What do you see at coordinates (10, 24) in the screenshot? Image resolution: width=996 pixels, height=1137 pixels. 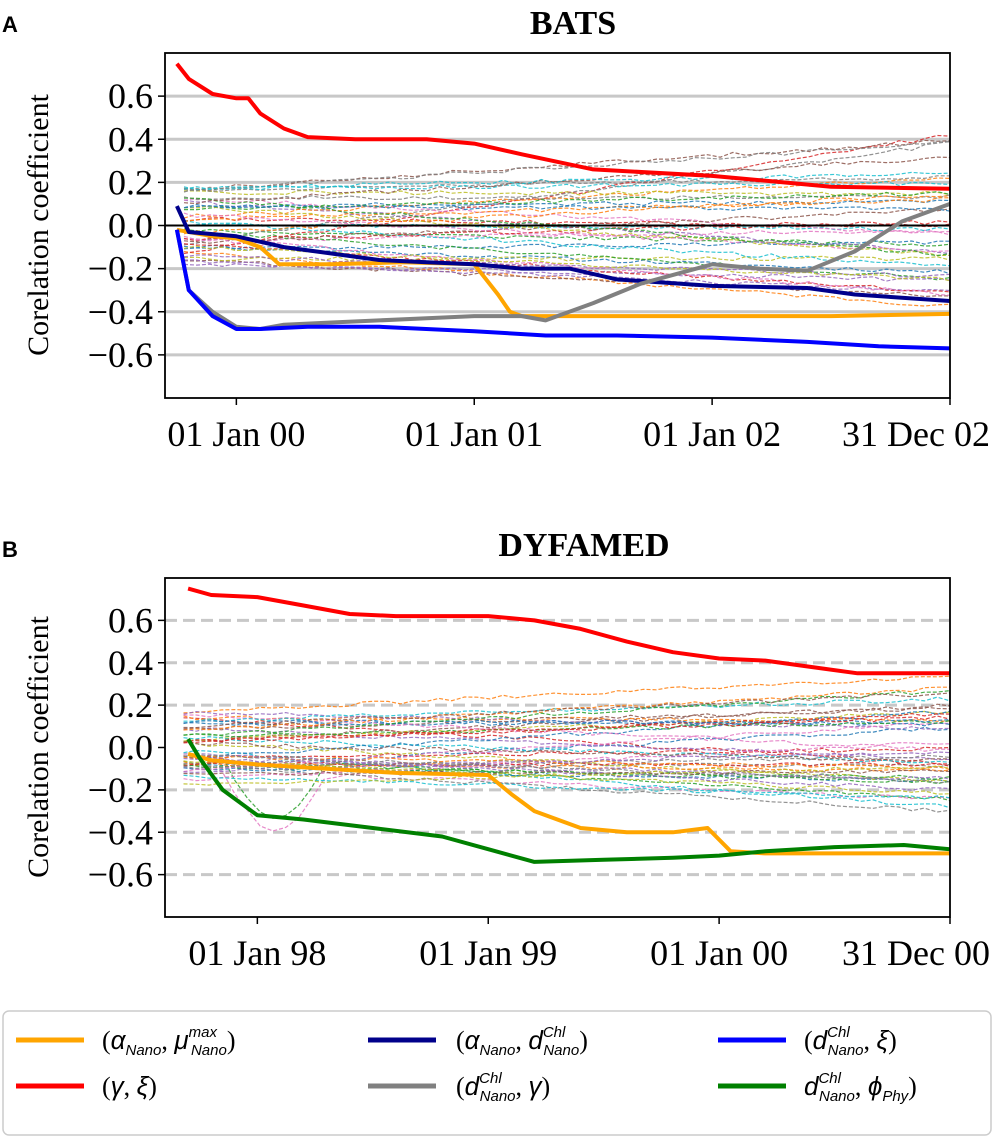 I see `panel-letter: A` at bounding box center [10, 24].